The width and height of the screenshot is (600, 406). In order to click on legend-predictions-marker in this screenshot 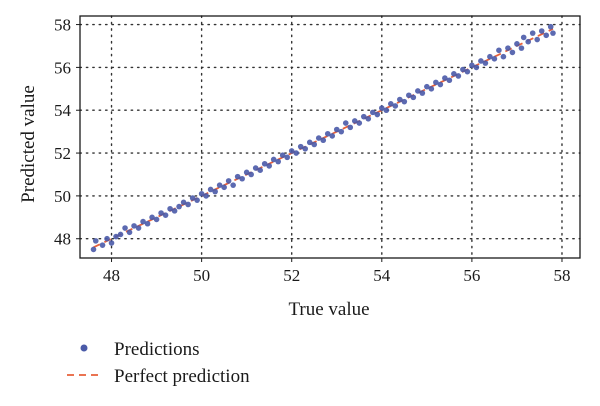, I will do `click(84, 348)`.